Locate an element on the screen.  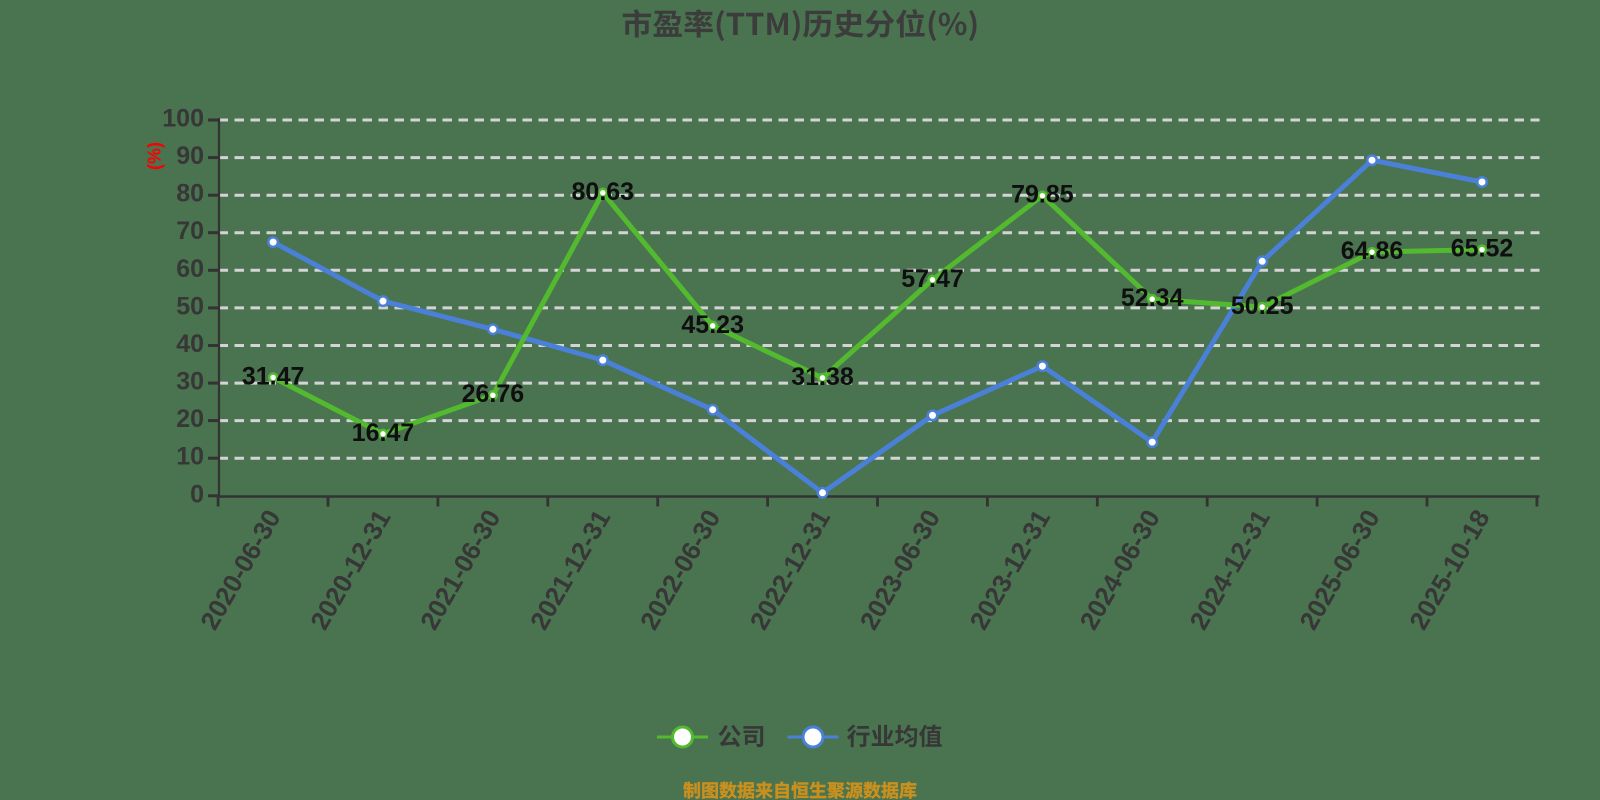
svg-text: 80 is located at coordinates (190, 194).